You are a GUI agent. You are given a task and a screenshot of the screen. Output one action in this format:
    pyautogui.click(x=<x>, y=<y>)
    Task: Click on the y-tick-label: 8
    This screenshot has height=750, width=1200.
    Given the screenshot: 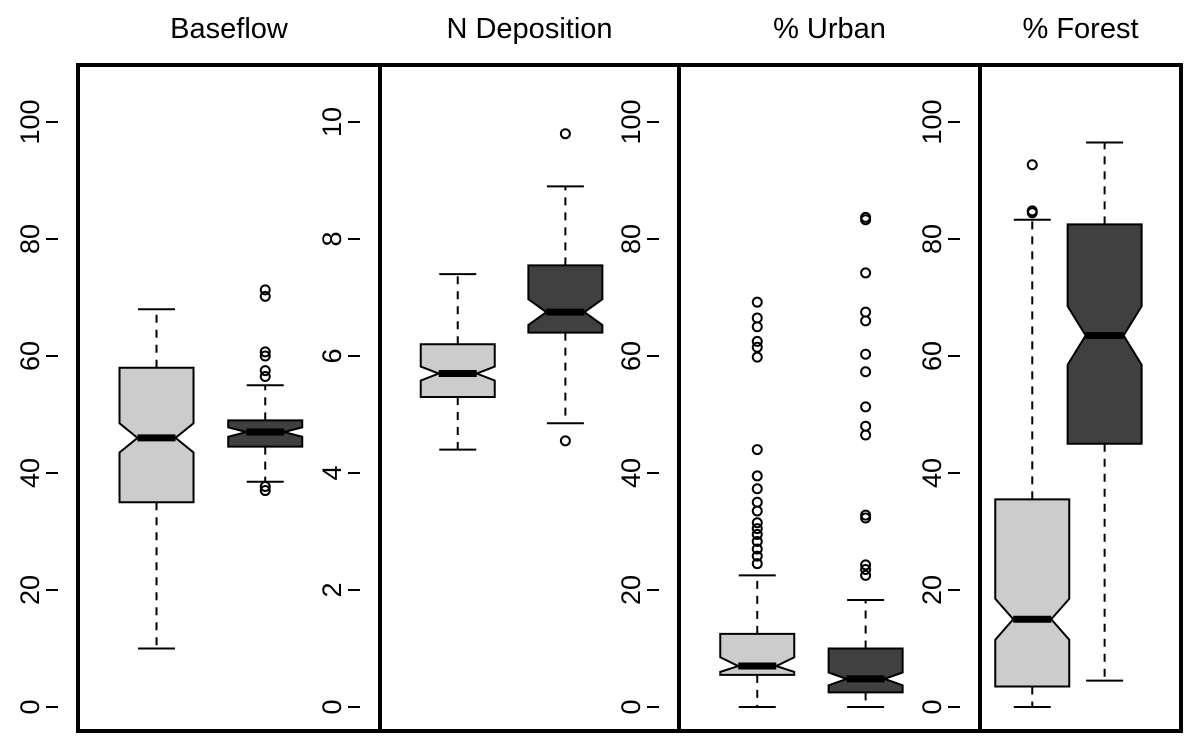 What is the action you would take?
    pyautogui.click(x=332, y=238)
    